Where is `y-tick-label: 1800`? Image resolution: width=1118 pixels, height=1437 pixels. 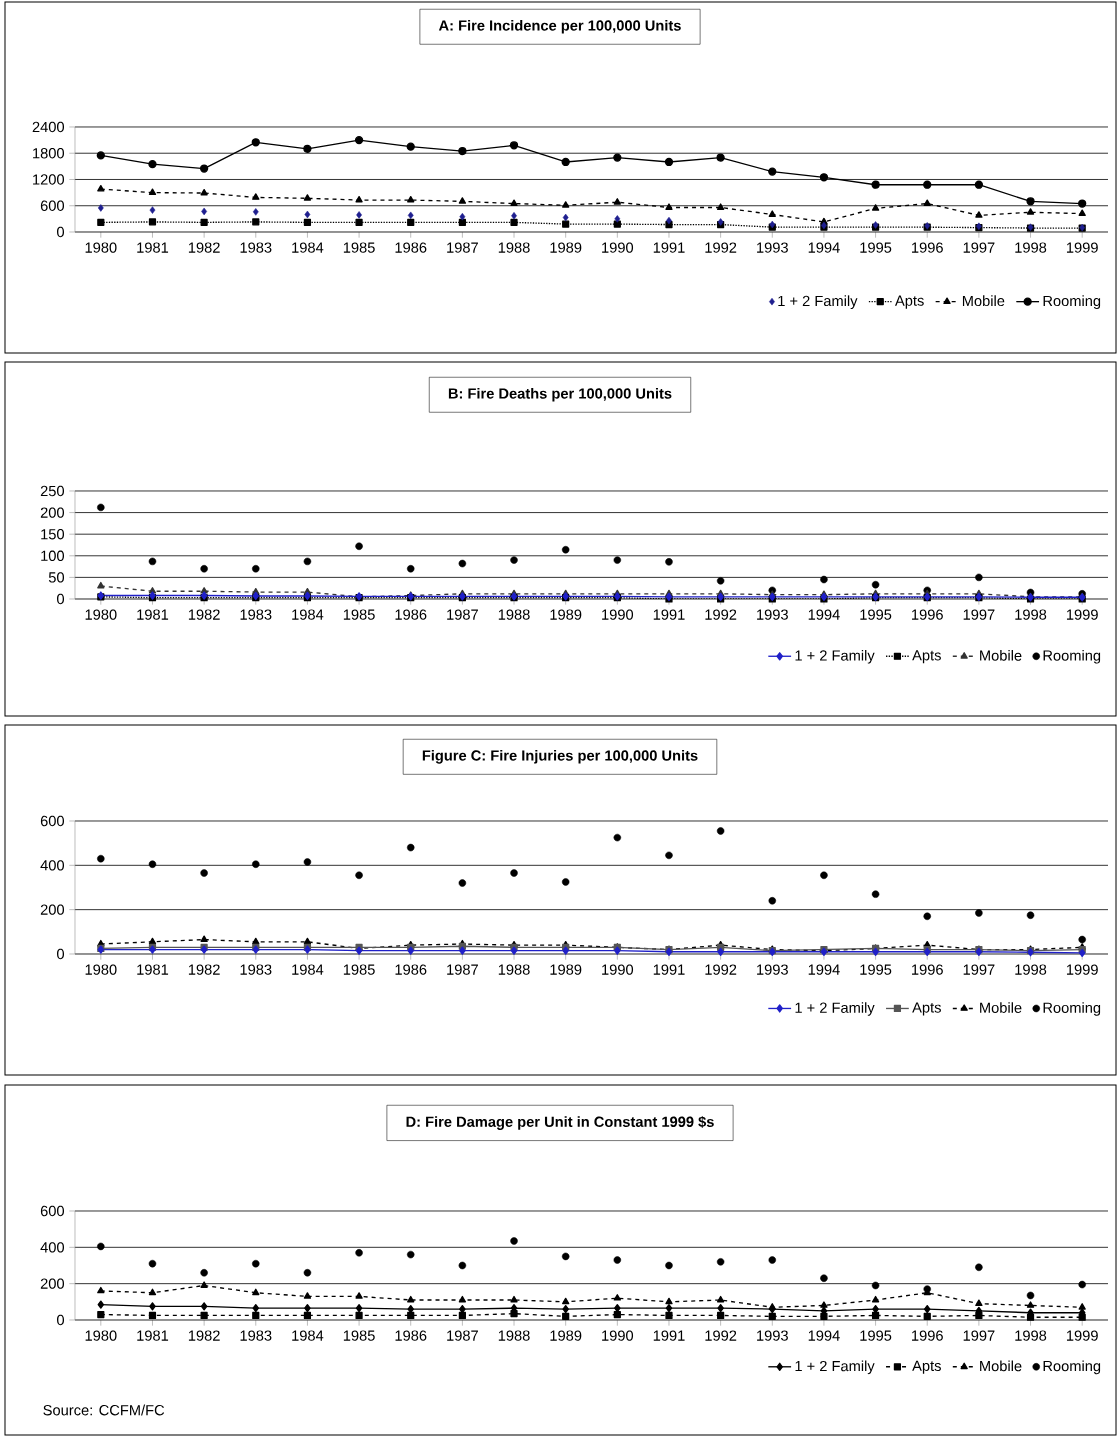 y-tick-label: 1800 is located at coordinates (49, 153).